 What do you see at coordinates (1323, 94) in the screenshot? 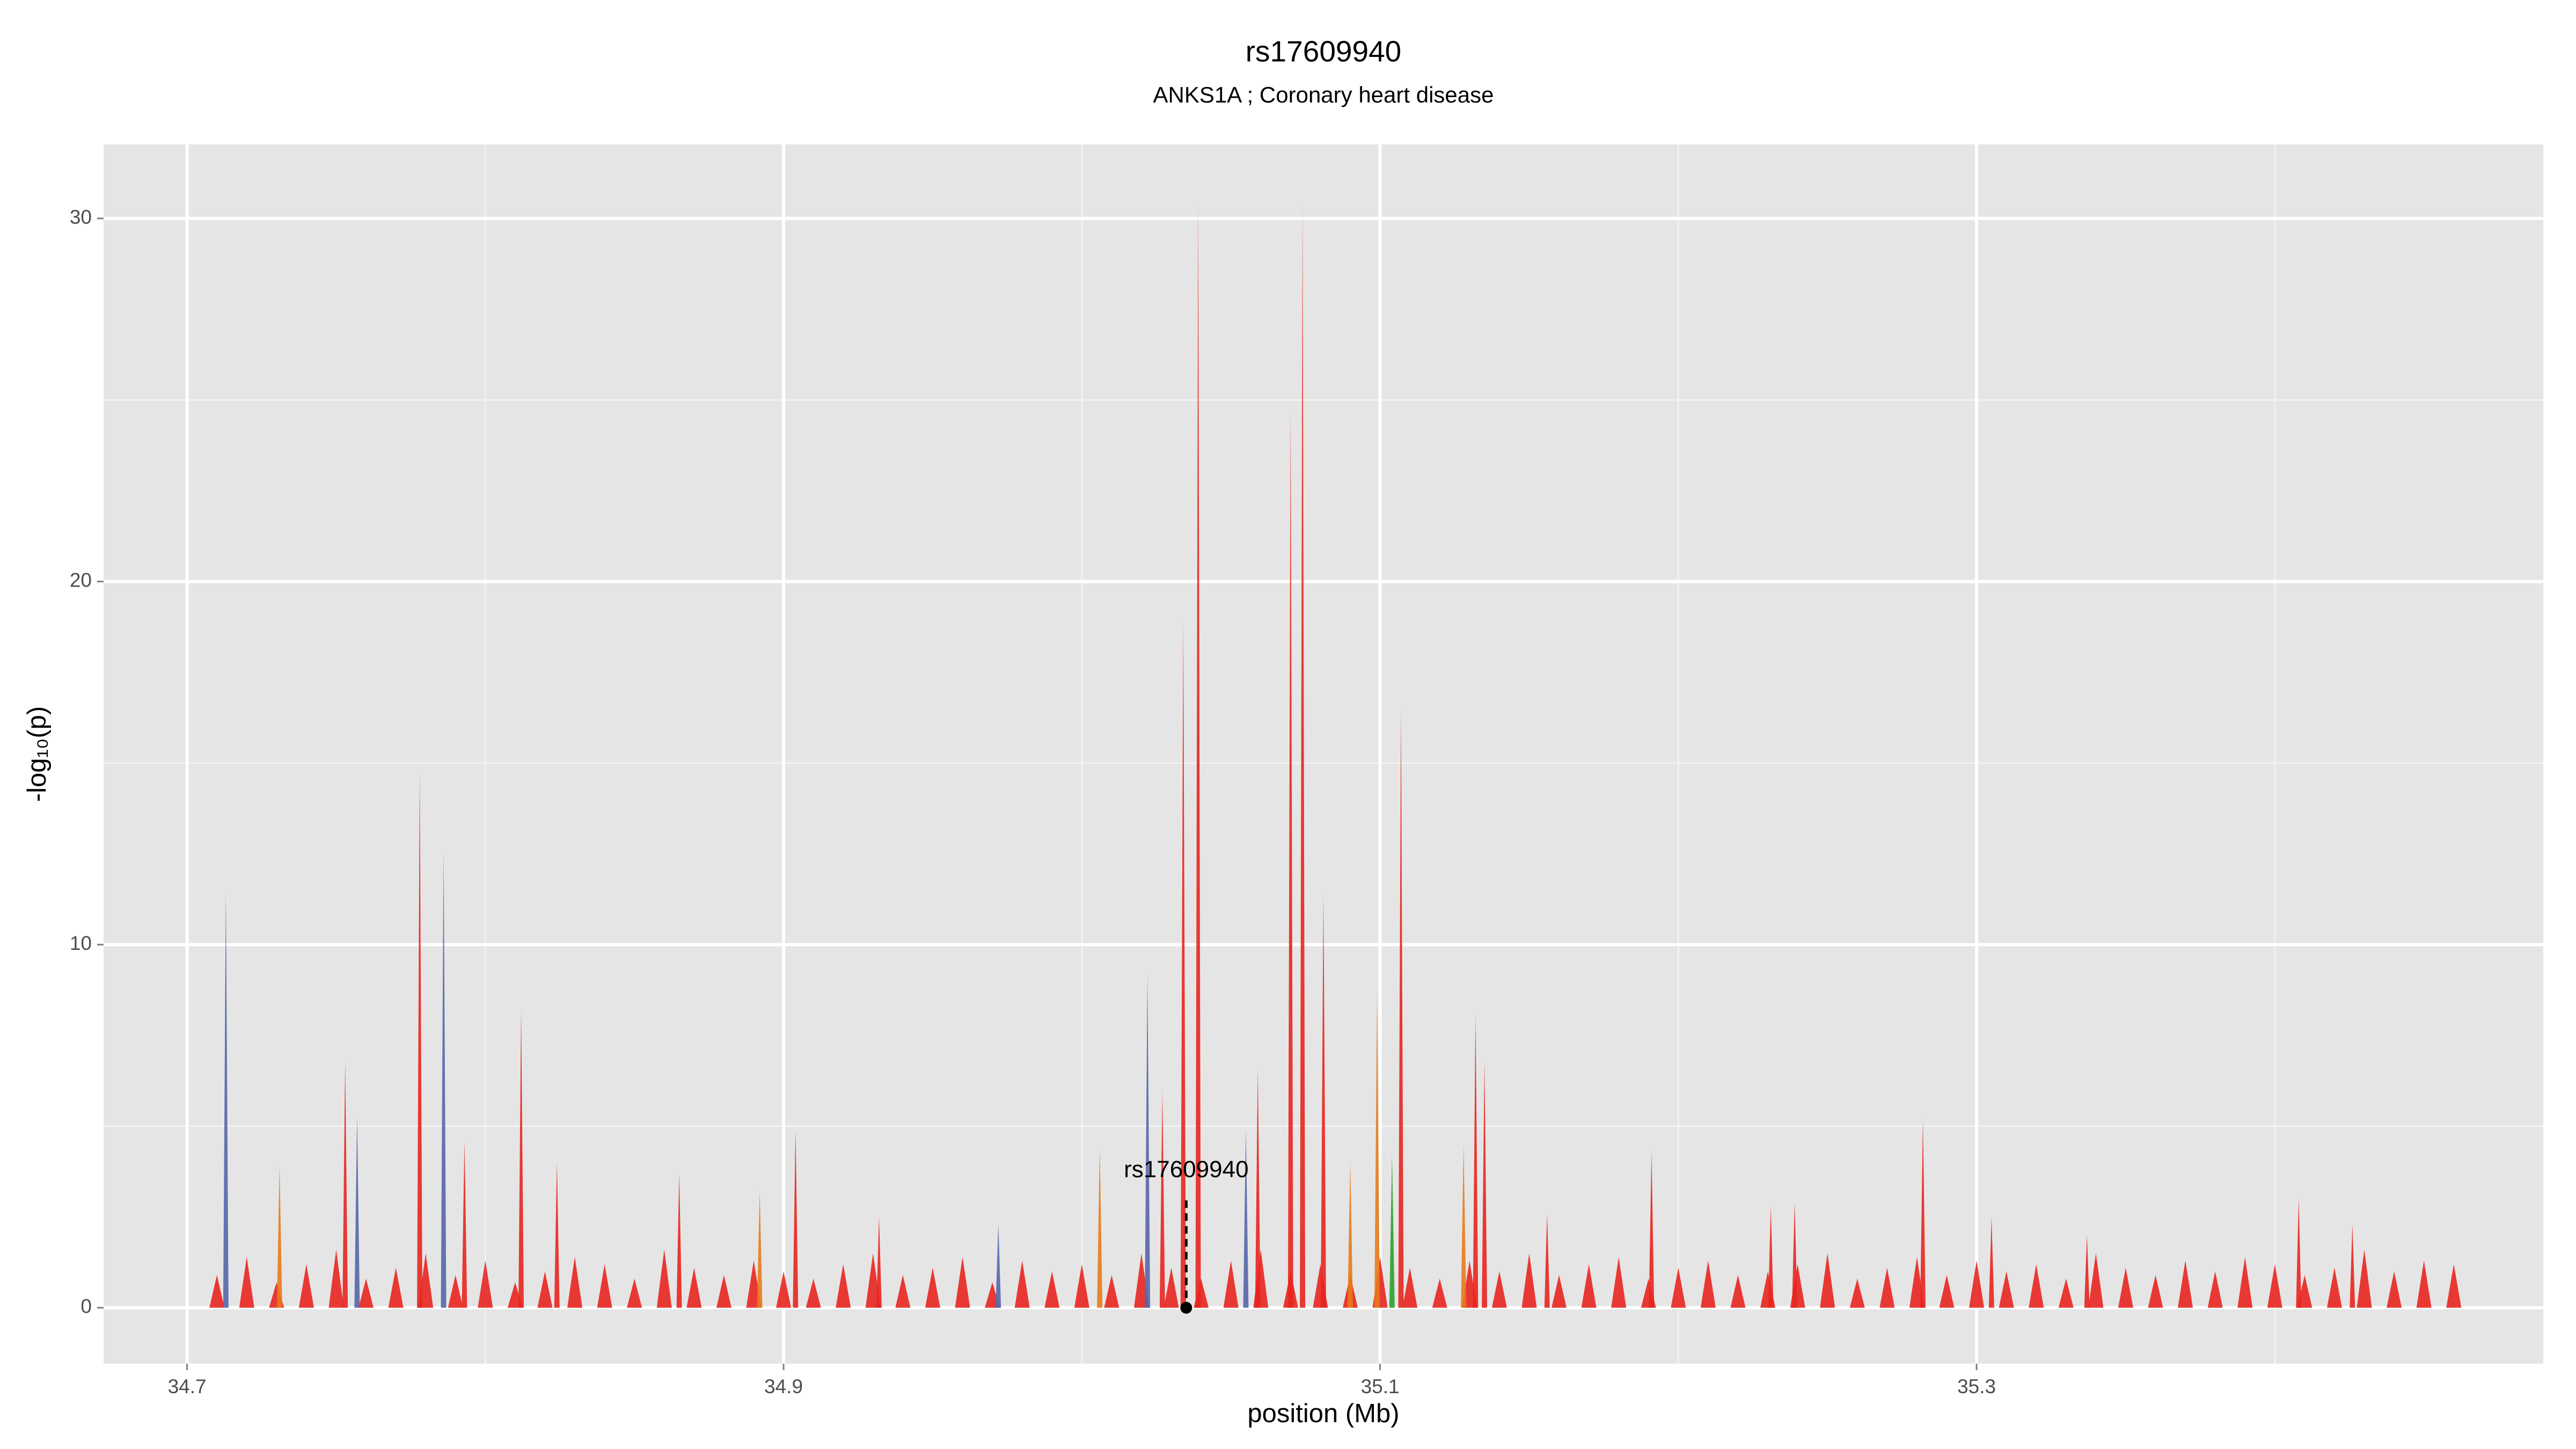
I see `chart-subtitle: ANKS1A ; Coronary heart disease` at bounding box center [1323, 94].